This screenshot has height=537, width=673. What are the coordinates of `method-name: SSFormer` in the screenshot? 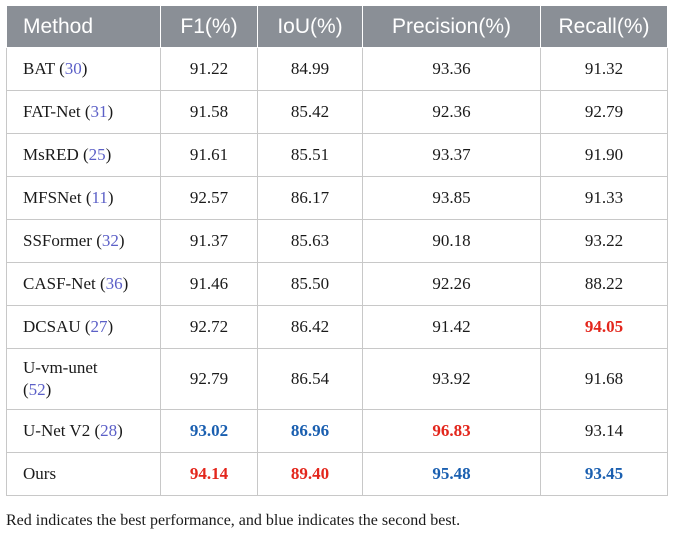 It's located at (57, 240).